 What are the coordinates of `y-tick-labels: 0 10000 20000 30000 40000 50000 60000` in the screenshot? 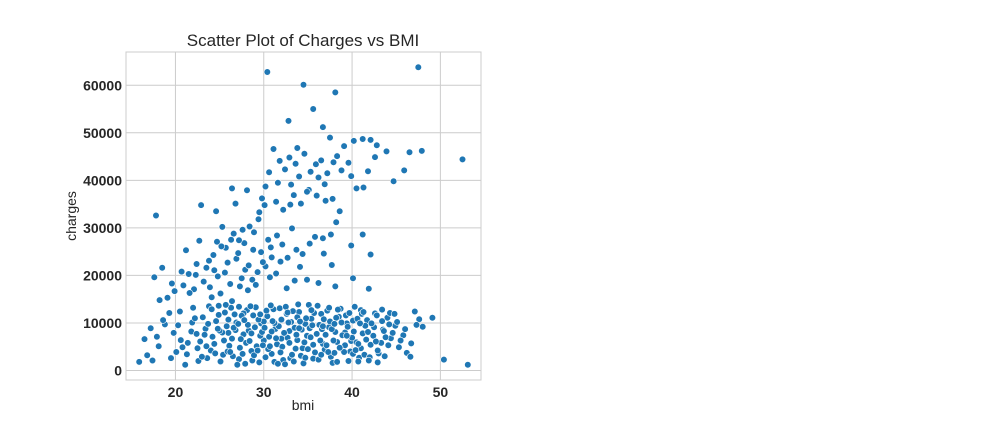 It's located at (102, 227).